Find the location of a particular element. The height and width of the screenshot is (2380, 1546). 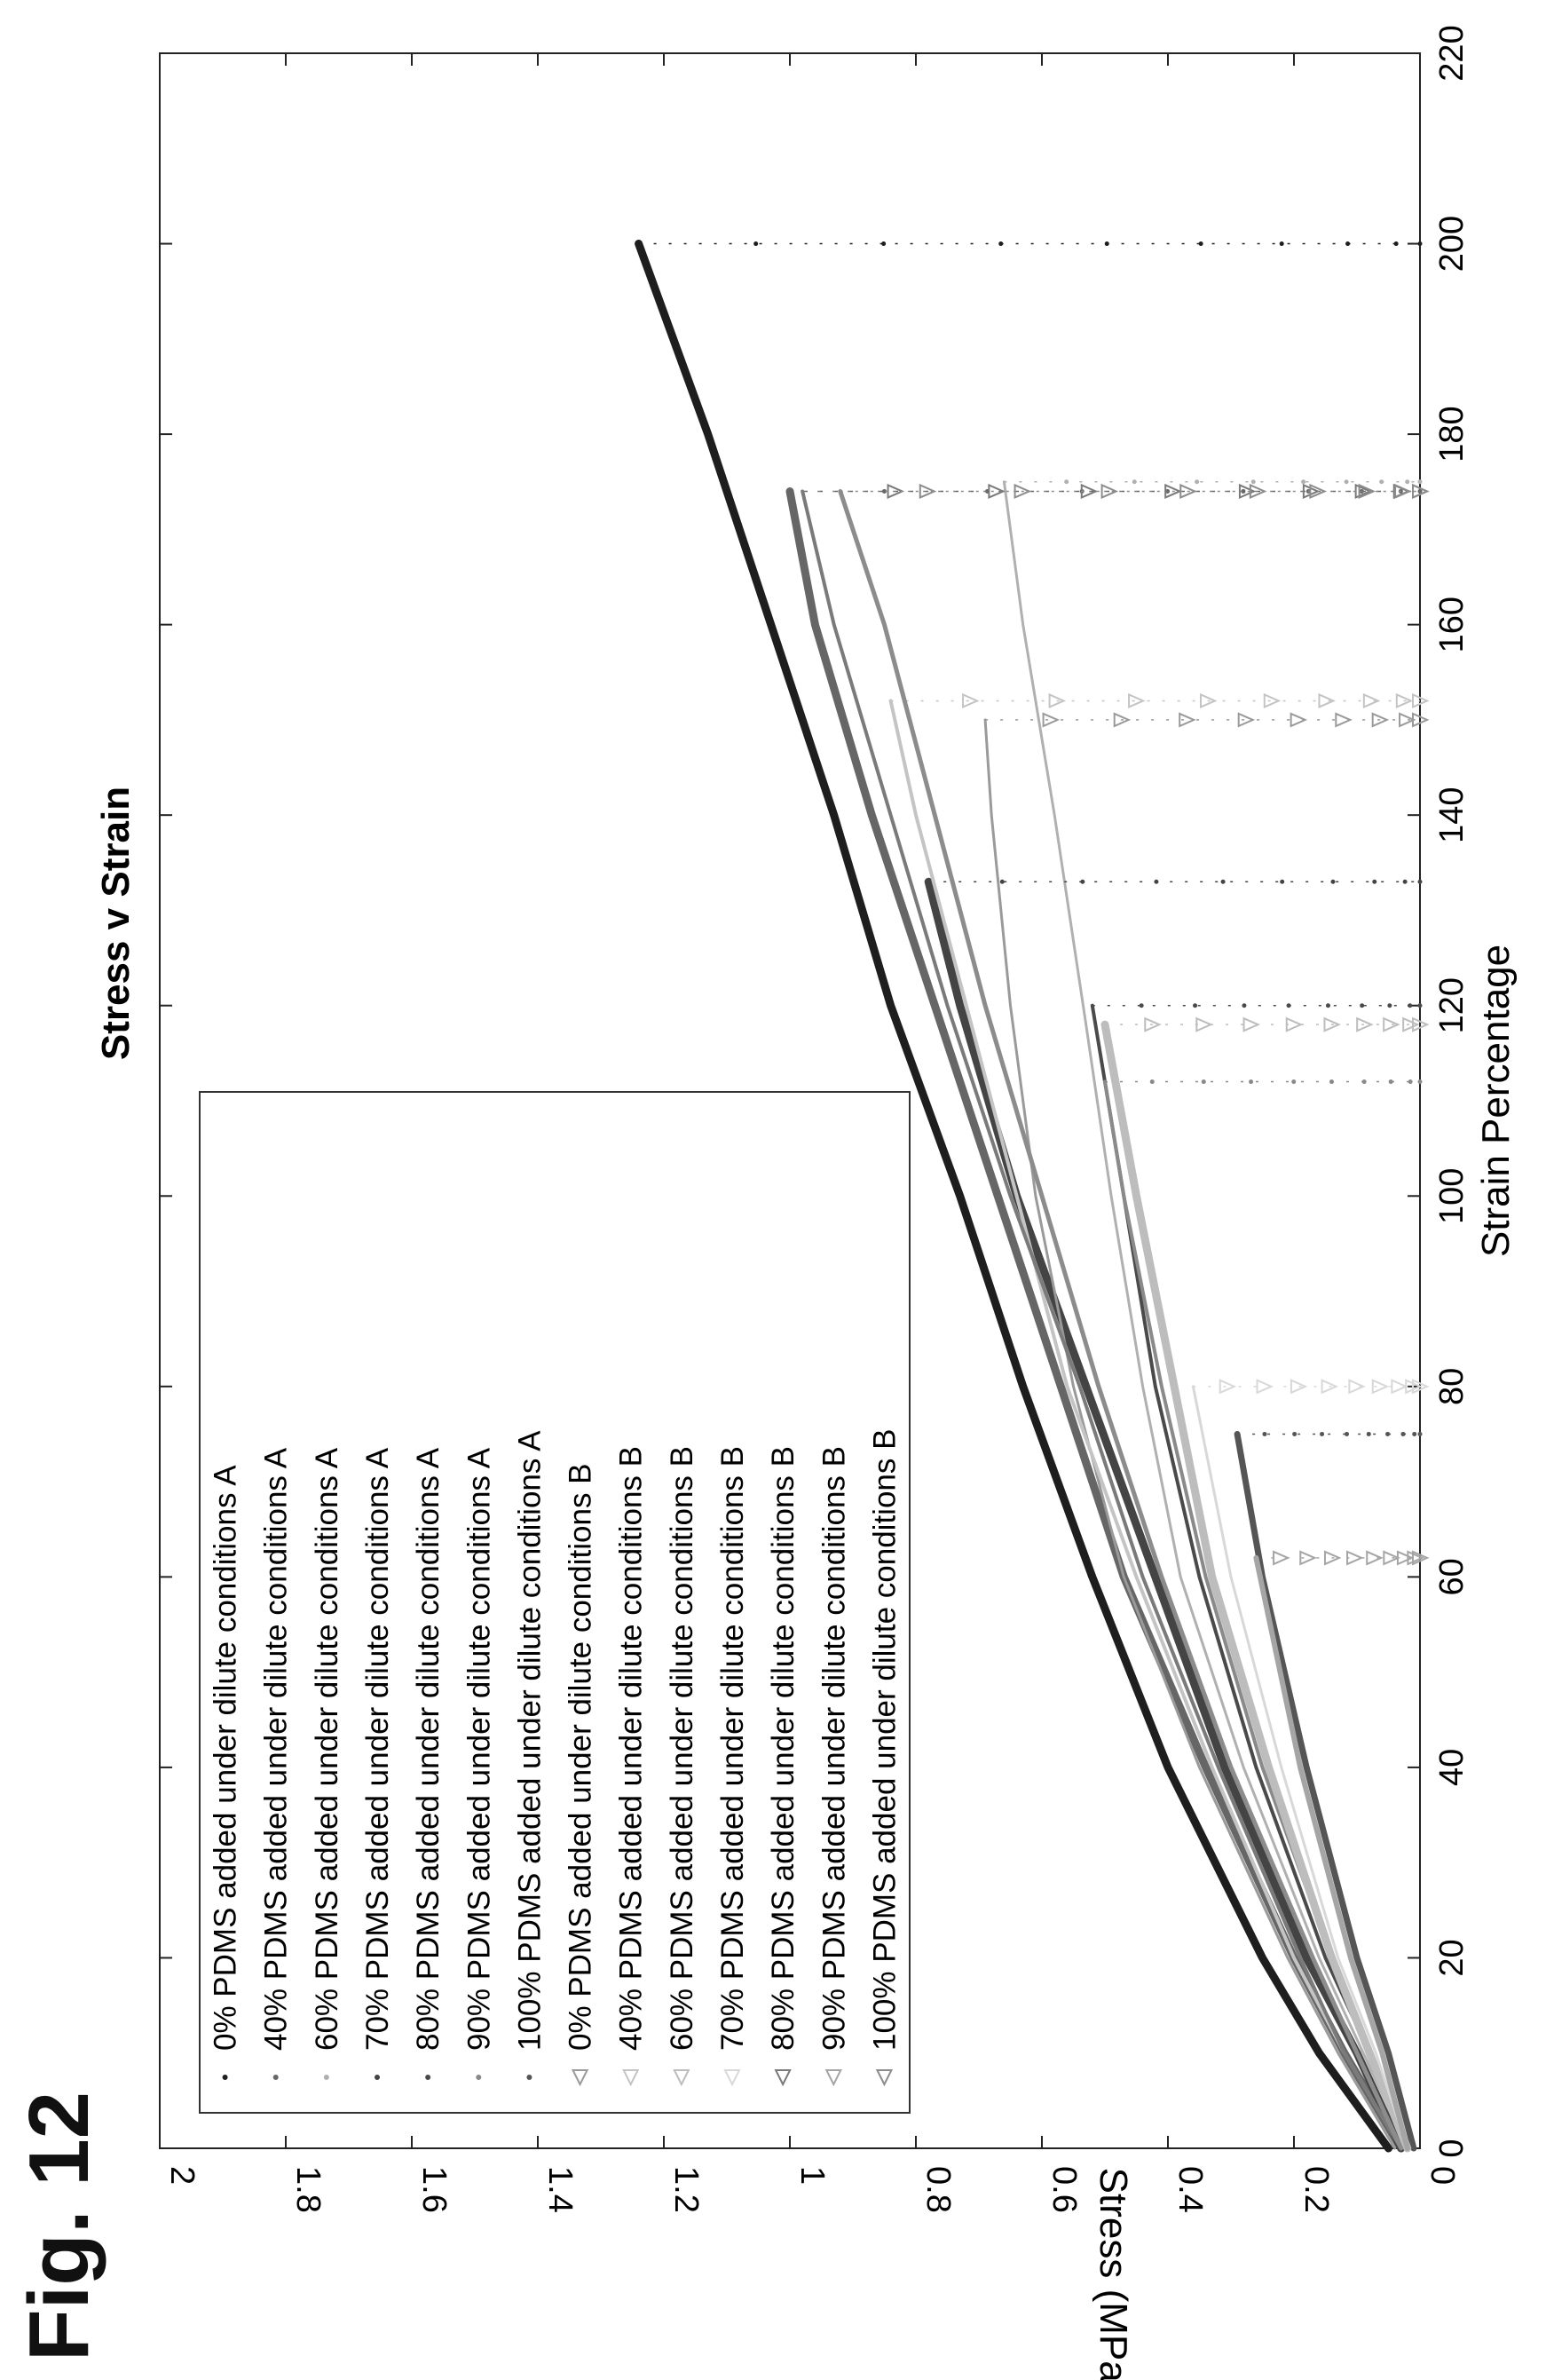

legend-label: 0% PDMS added under dilute conditions A is located at coordinates (226, 1758).